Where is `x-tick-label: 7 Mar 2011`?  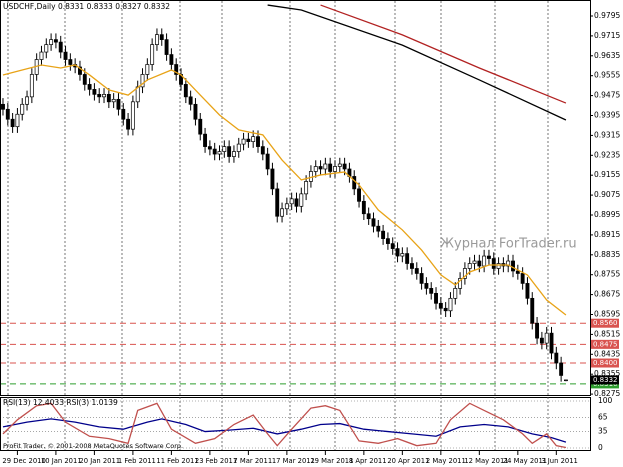 x-tick-label: 7 Mar 2011 is located at coordinates (252, 461).